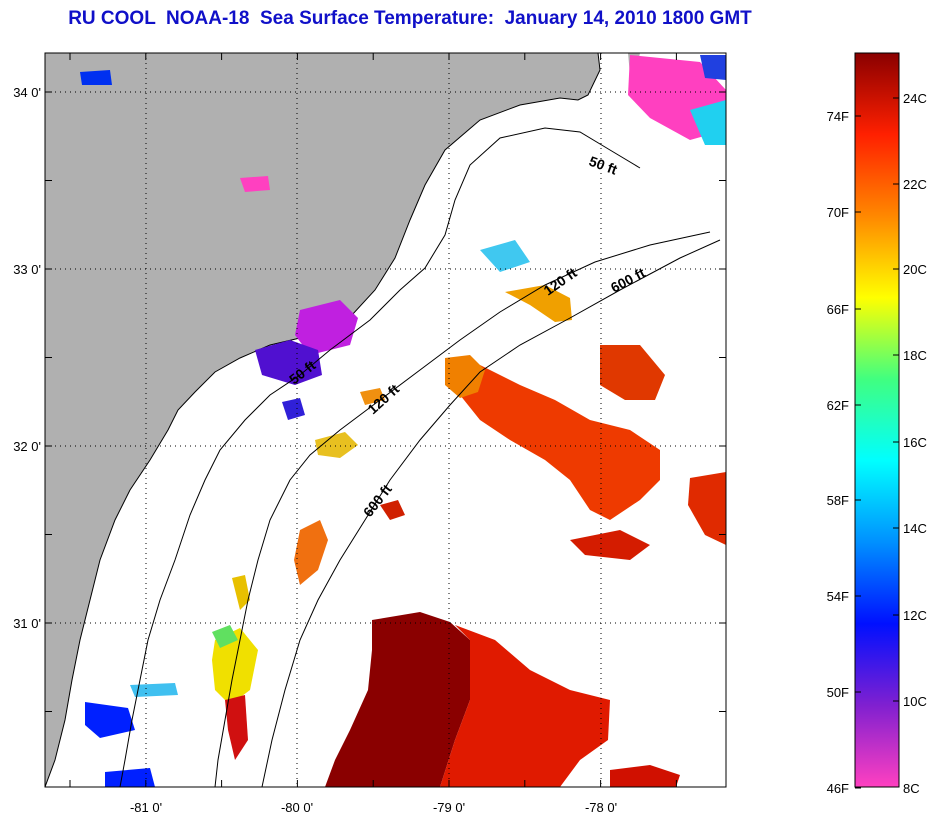 The height and width of the screenshot is (817, 928). Describe the element at coordinates (146, 807) in the screenshot. I see `longitude-label-81: -81 0'` at that location.